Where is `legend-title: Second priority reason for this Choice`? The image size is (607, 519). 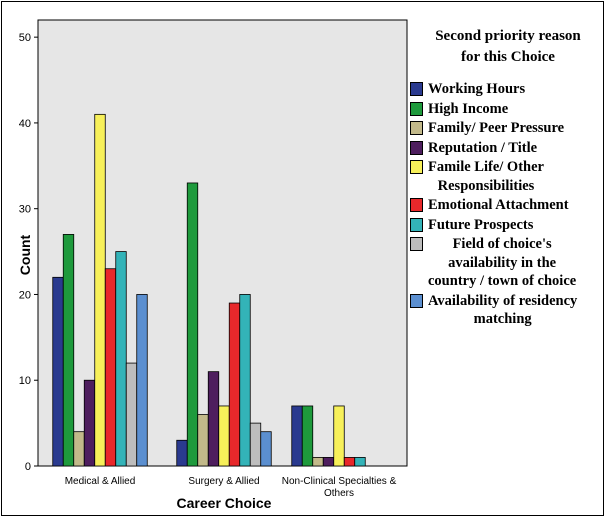 legend-title: Second priority reason for this Choice is located at coordinates (508, 46).